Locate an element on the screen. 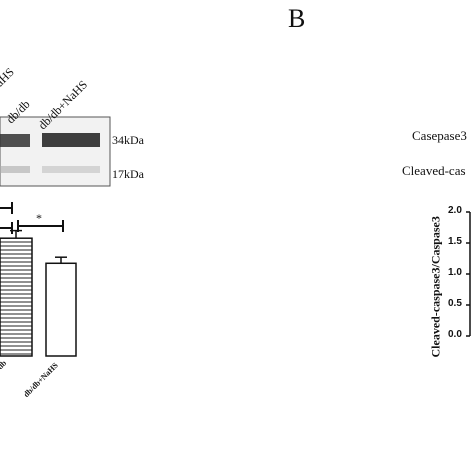  row-label-cleaved: Cleaved-cas is located at coordinates (434, 170).